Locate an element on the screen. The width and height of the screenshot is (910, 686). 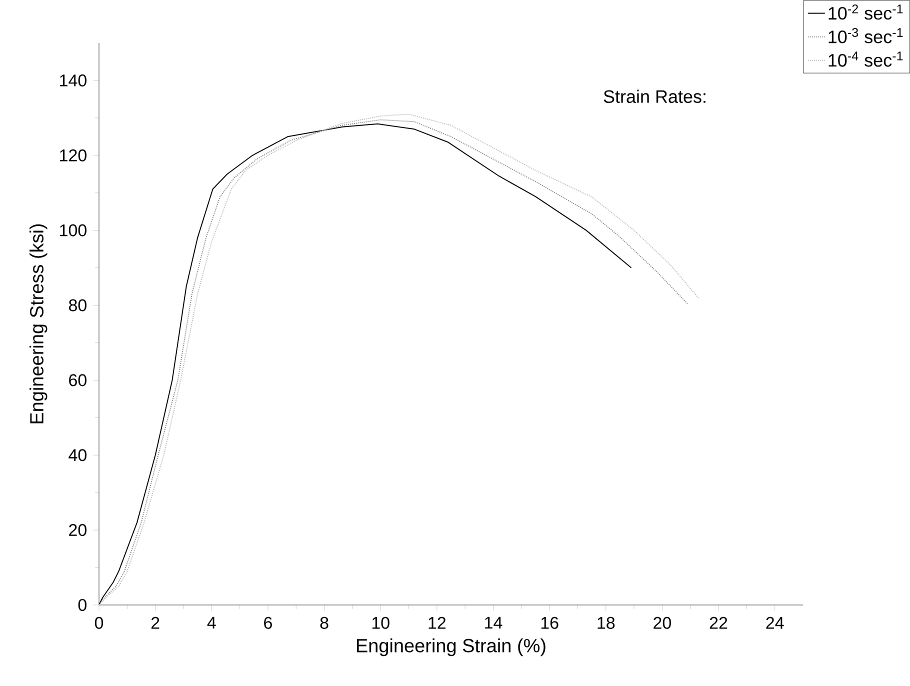
y-tick-label: 100 is located at coordinates (73, 230).